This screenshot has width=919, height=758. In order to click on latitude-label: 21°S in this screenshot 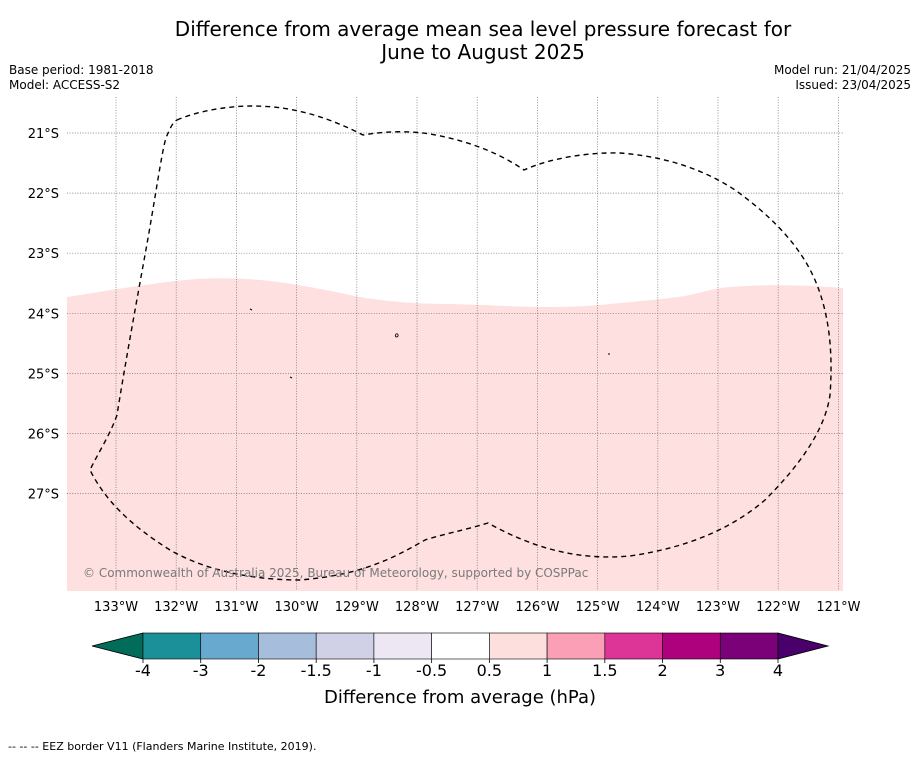, I will do `click(43, 134)`.